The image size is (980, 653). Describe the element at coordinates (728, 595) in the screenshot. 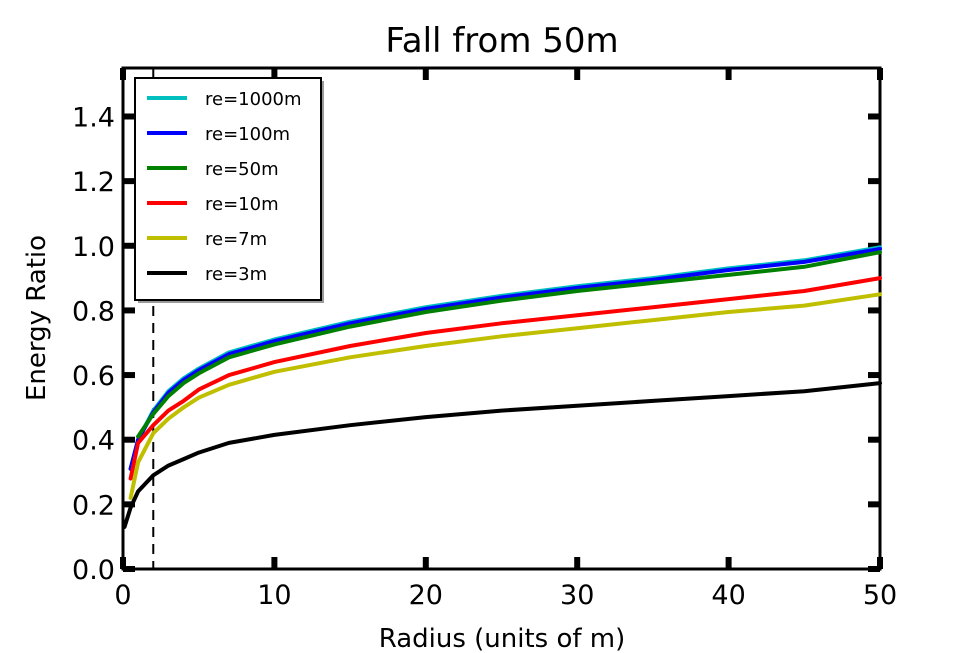

I see `x-tick-label: 40` at that location.